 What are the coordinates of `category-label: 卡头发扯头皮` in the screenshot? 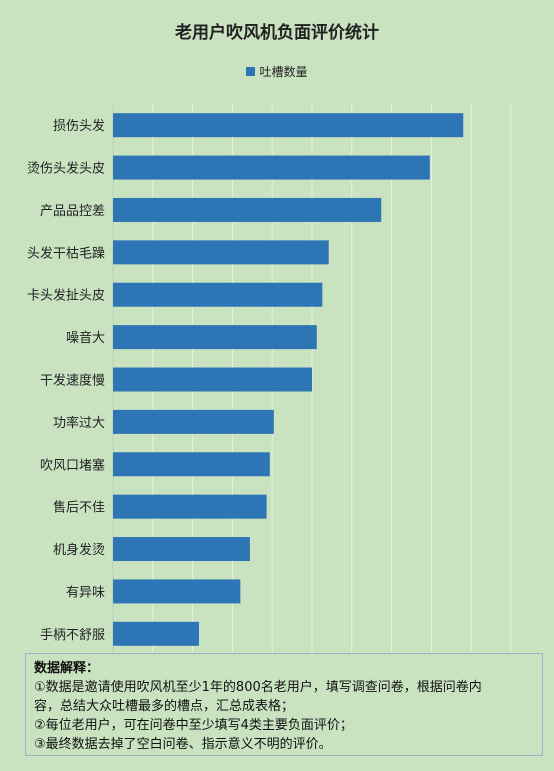 It's located at (66, 296).